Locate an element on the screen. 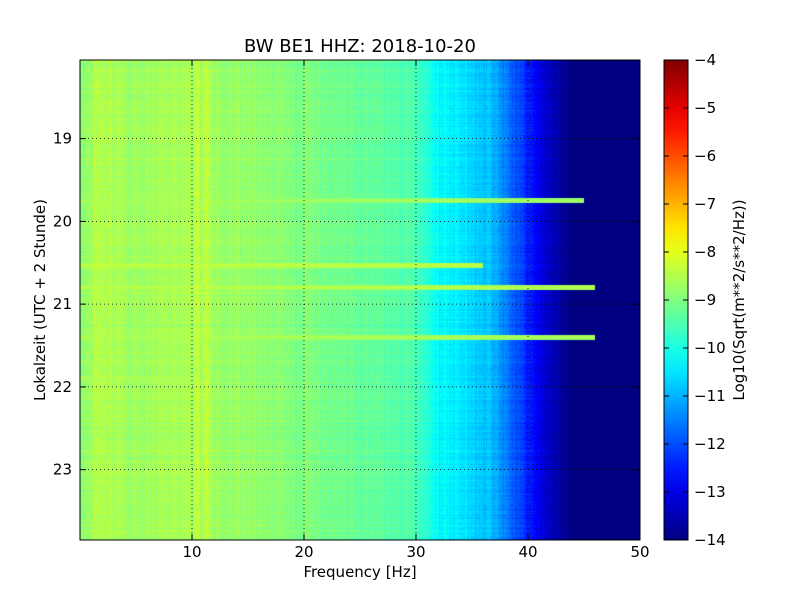  colorbar-tick-label: −10 is located at coordinates (710, 348).